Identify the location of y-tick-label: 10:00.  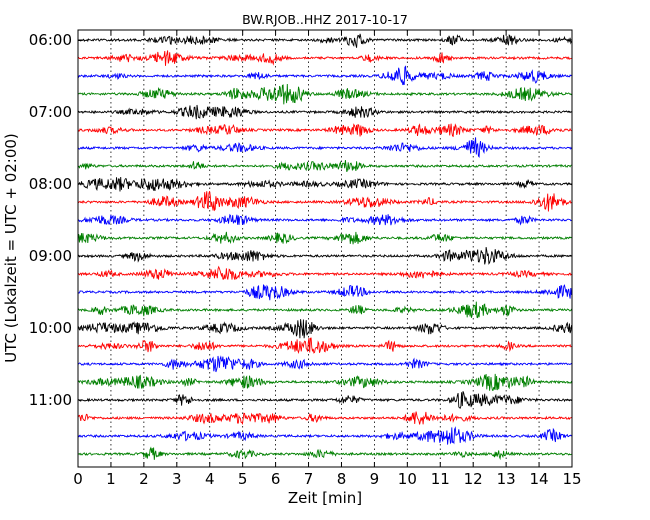
(50, 328).